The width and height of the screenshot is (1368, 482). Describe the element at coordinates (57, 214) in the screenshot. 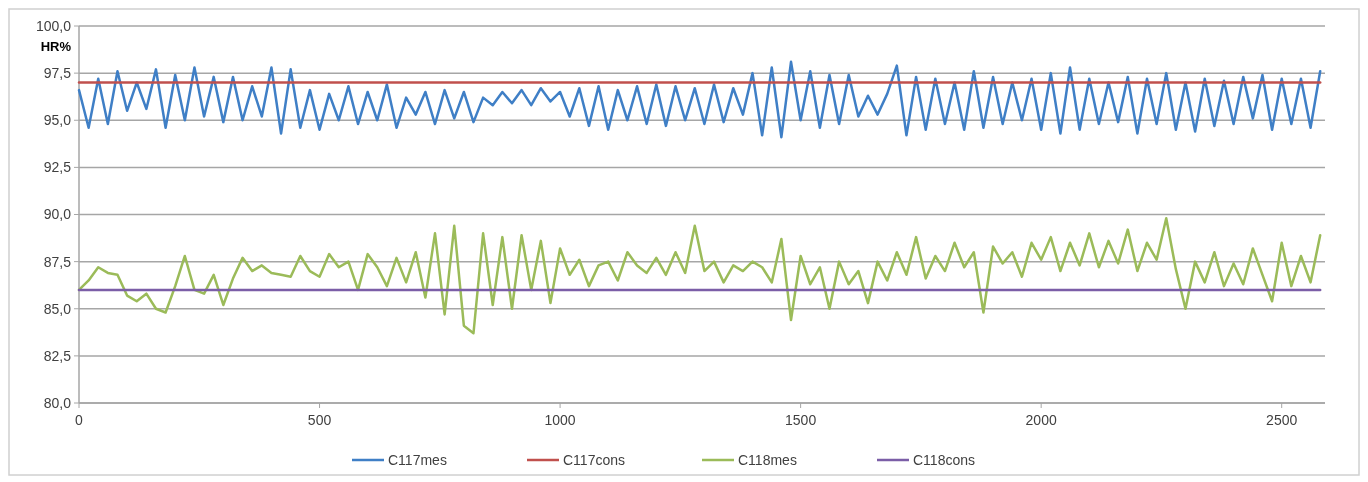

I see `y-tick-label: 90,0` at that location.